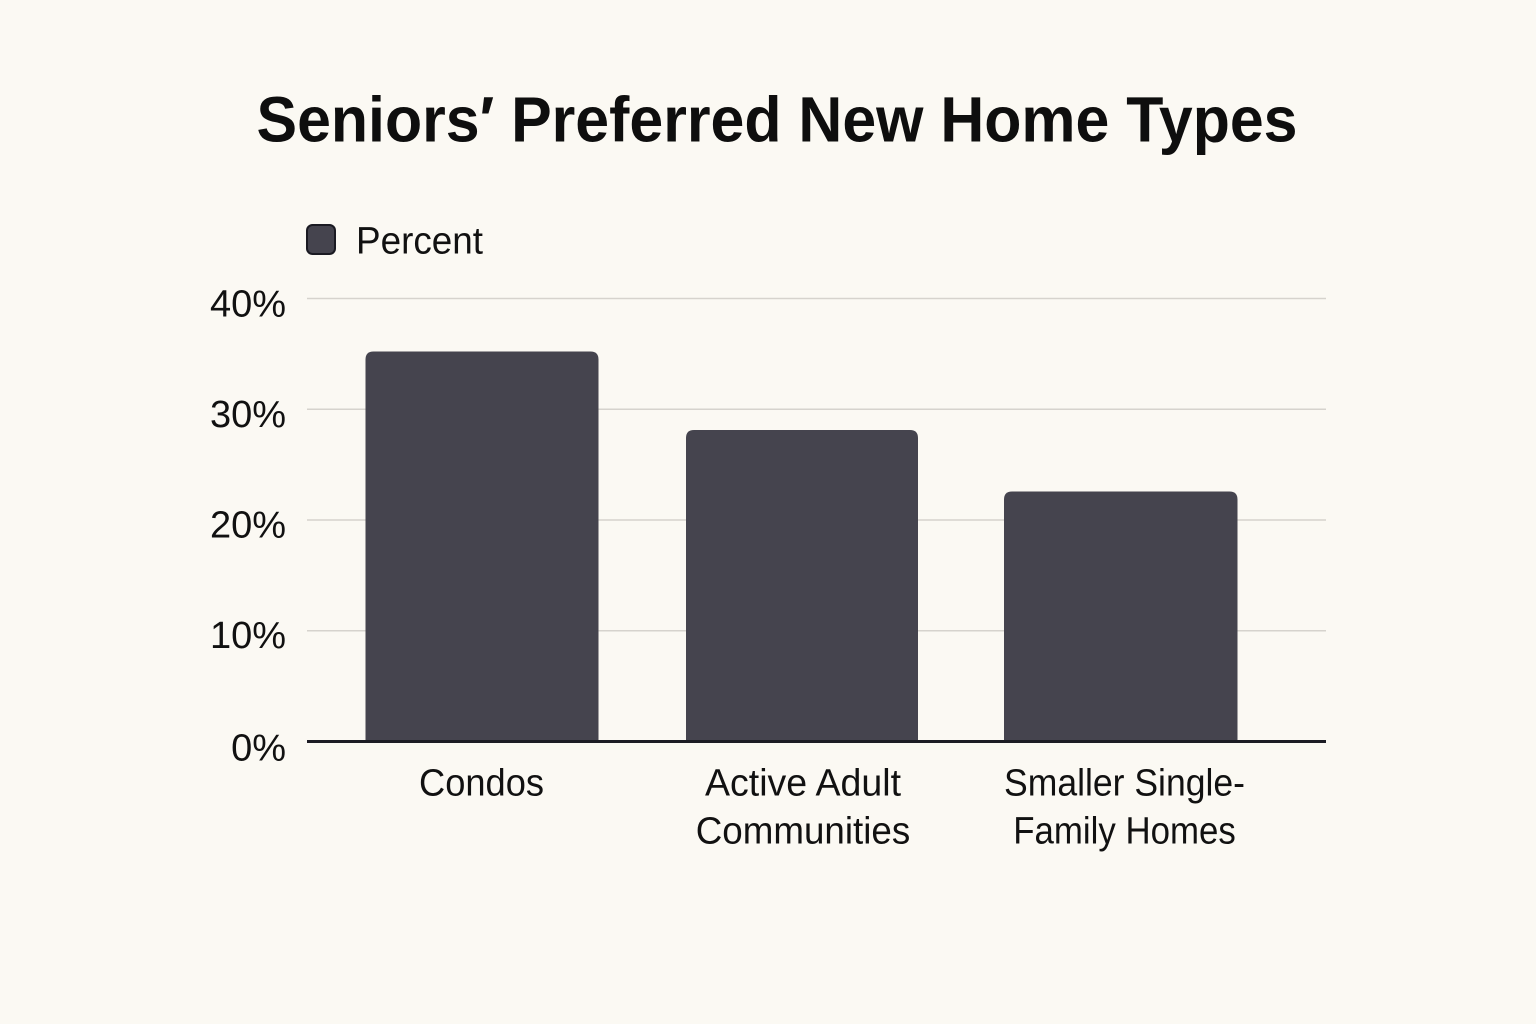 The width and height of the screenshot is (1536, 1024). What do you see at coordinates (248, 415) in the screenshot?
I see `svg-text: 30%` at bounding box center [248, 415].